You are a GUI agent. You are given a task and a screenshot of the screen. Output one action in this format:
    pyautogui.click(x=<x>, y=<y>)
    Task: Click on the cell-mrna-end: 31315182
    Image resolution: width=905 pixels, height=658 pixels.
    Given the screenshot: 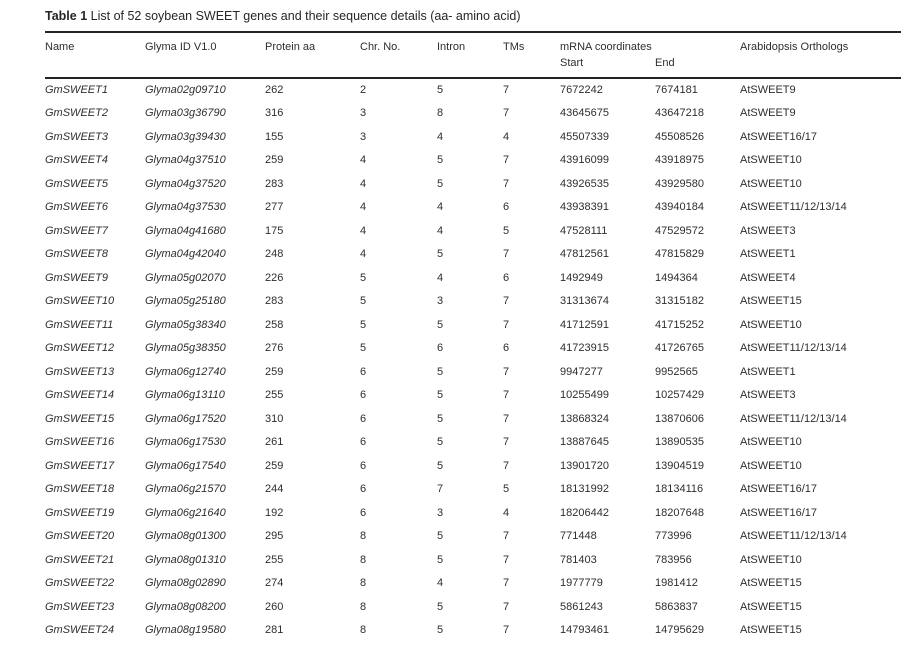 What is the action you would take?
    pyautogui.click(x=679, y=301)
    